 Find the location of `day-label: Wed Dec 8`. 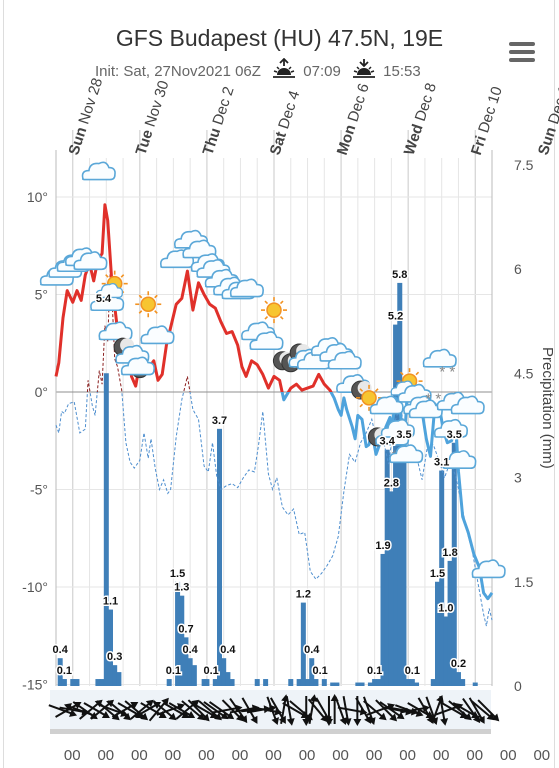

day-label: Wed Dec 8 is located at coordinates (420, 119).